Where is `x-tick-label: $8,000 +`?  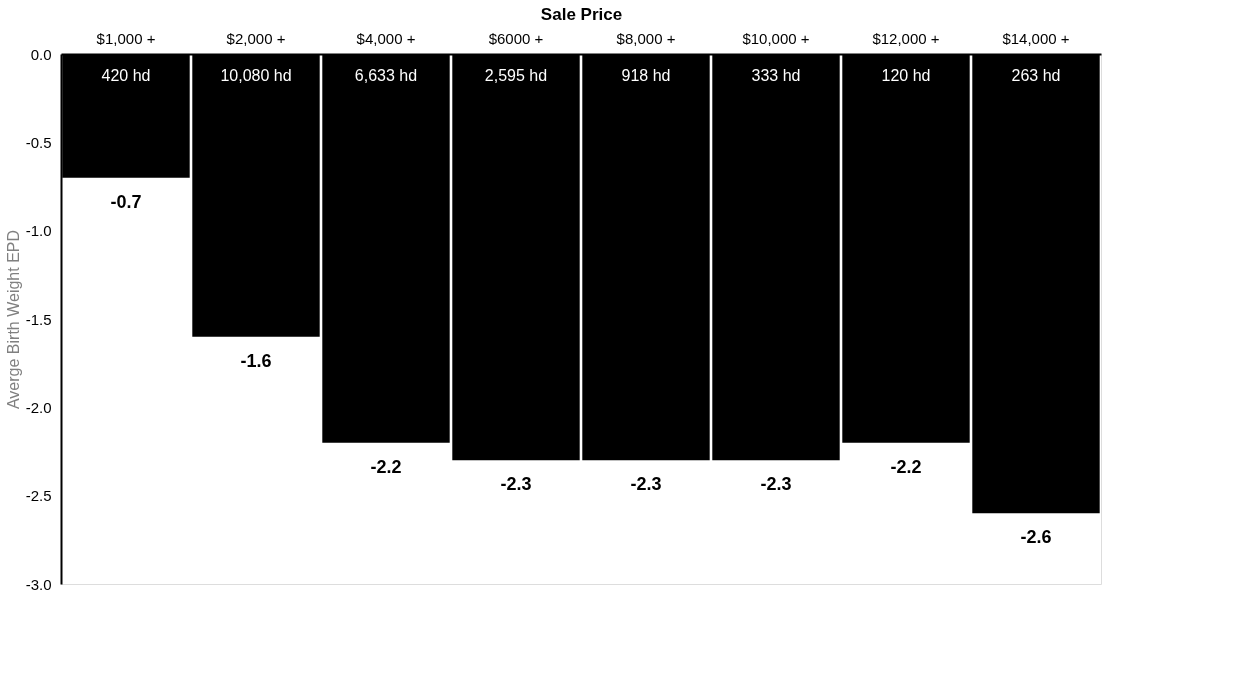 x-tick-label: $8,000 + is located at coordinates (646, 38).